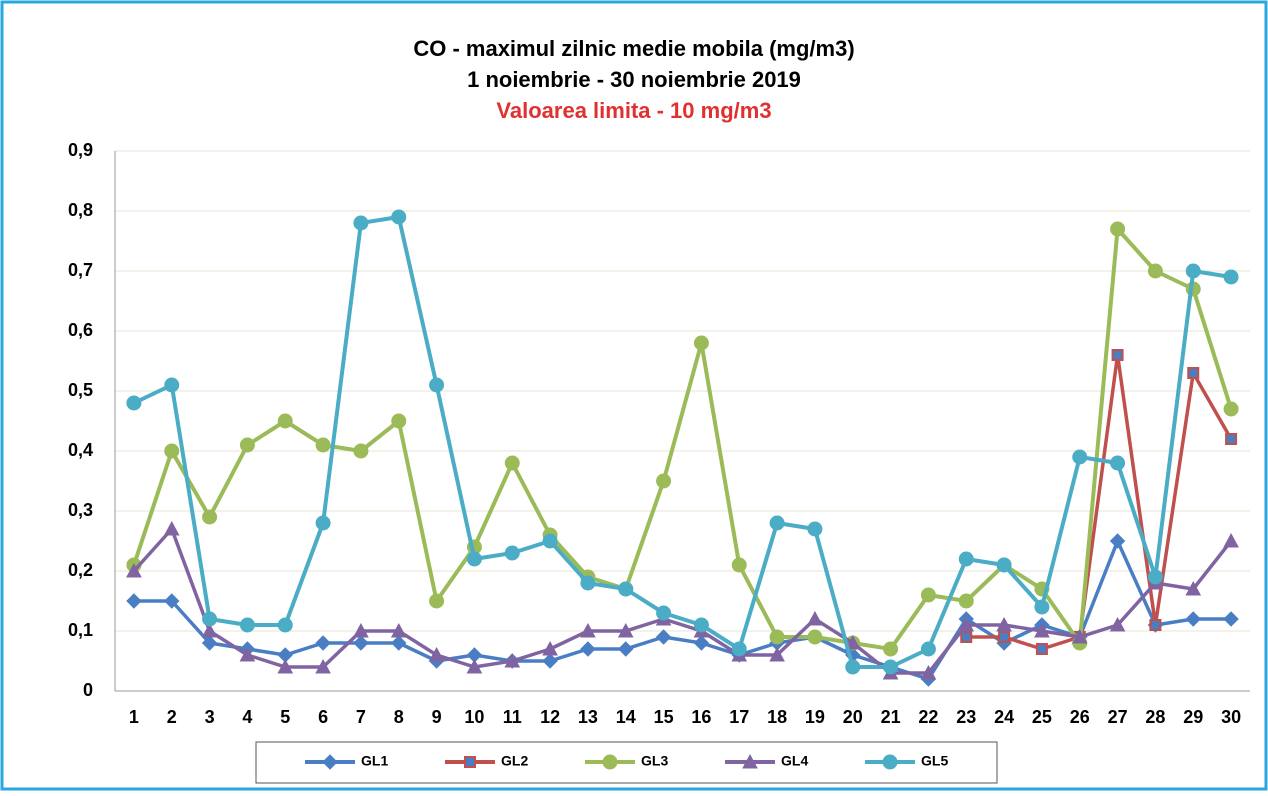  I want to click on y-tick-label: 0,6, so click(80, 330).